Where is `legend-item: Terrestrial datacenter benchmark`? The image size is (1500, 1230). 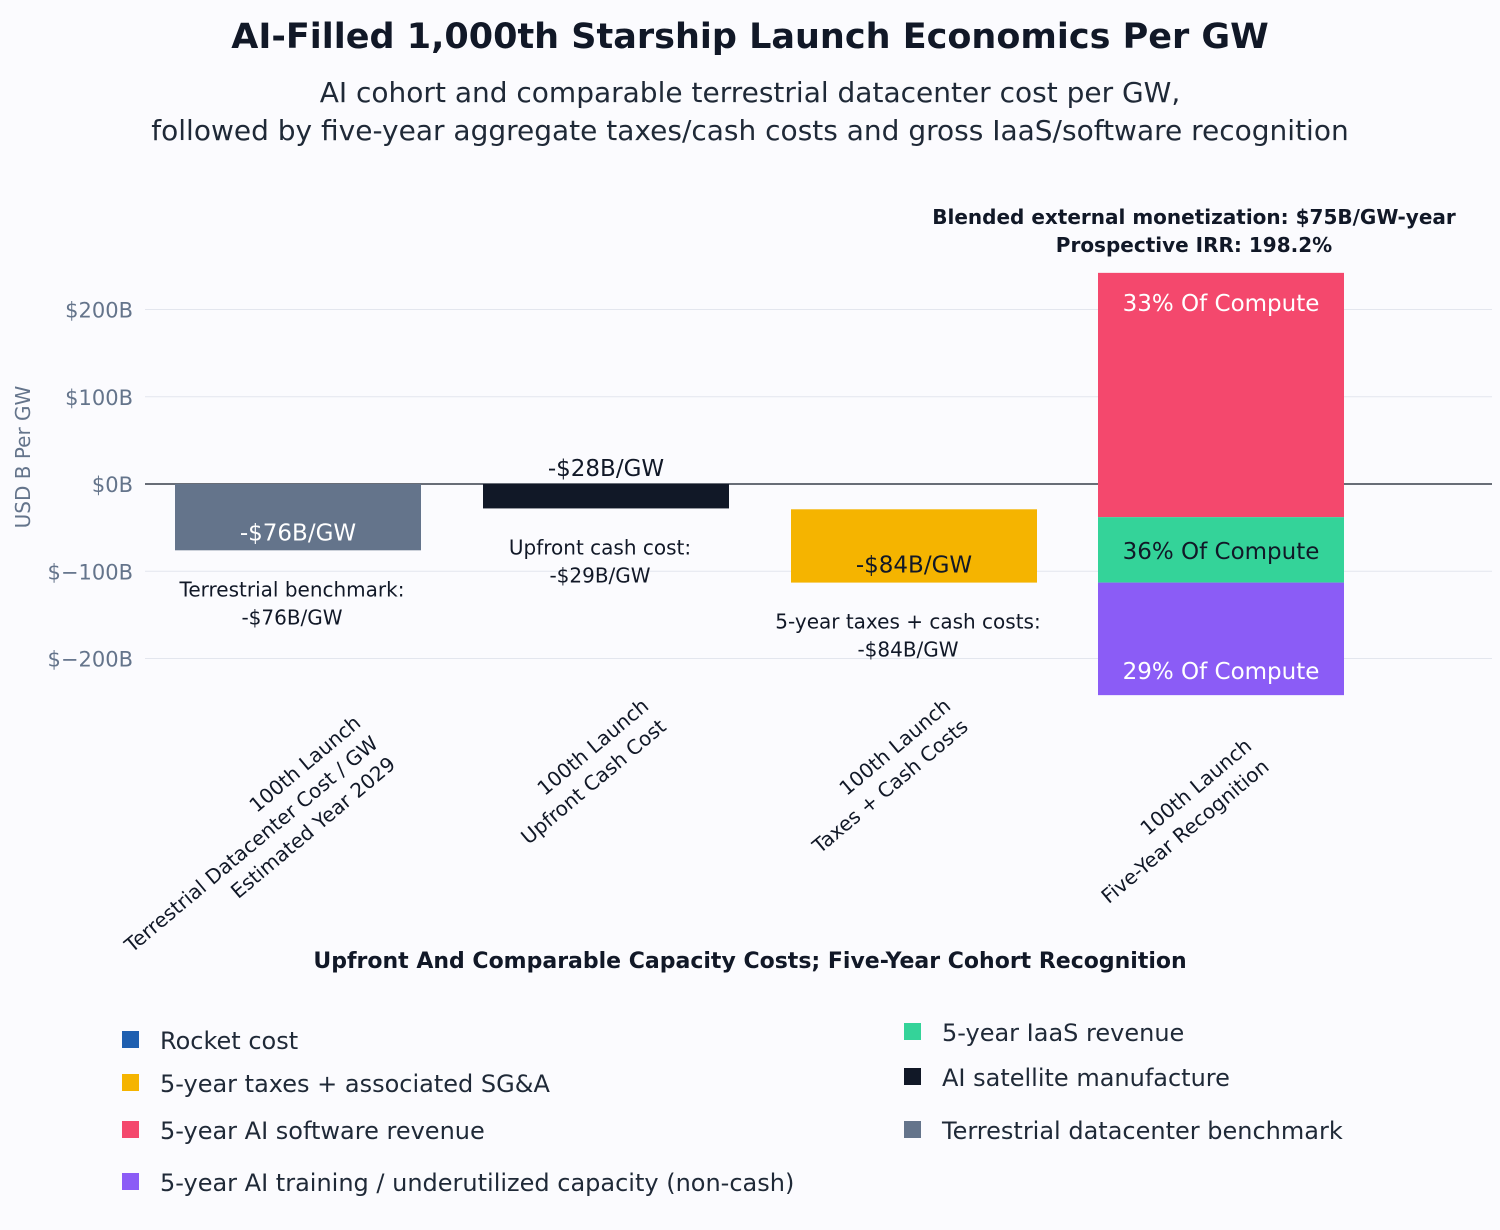 legend-item: Terrestrial datacenter benchmark is located at coordinates (1123, 1131).